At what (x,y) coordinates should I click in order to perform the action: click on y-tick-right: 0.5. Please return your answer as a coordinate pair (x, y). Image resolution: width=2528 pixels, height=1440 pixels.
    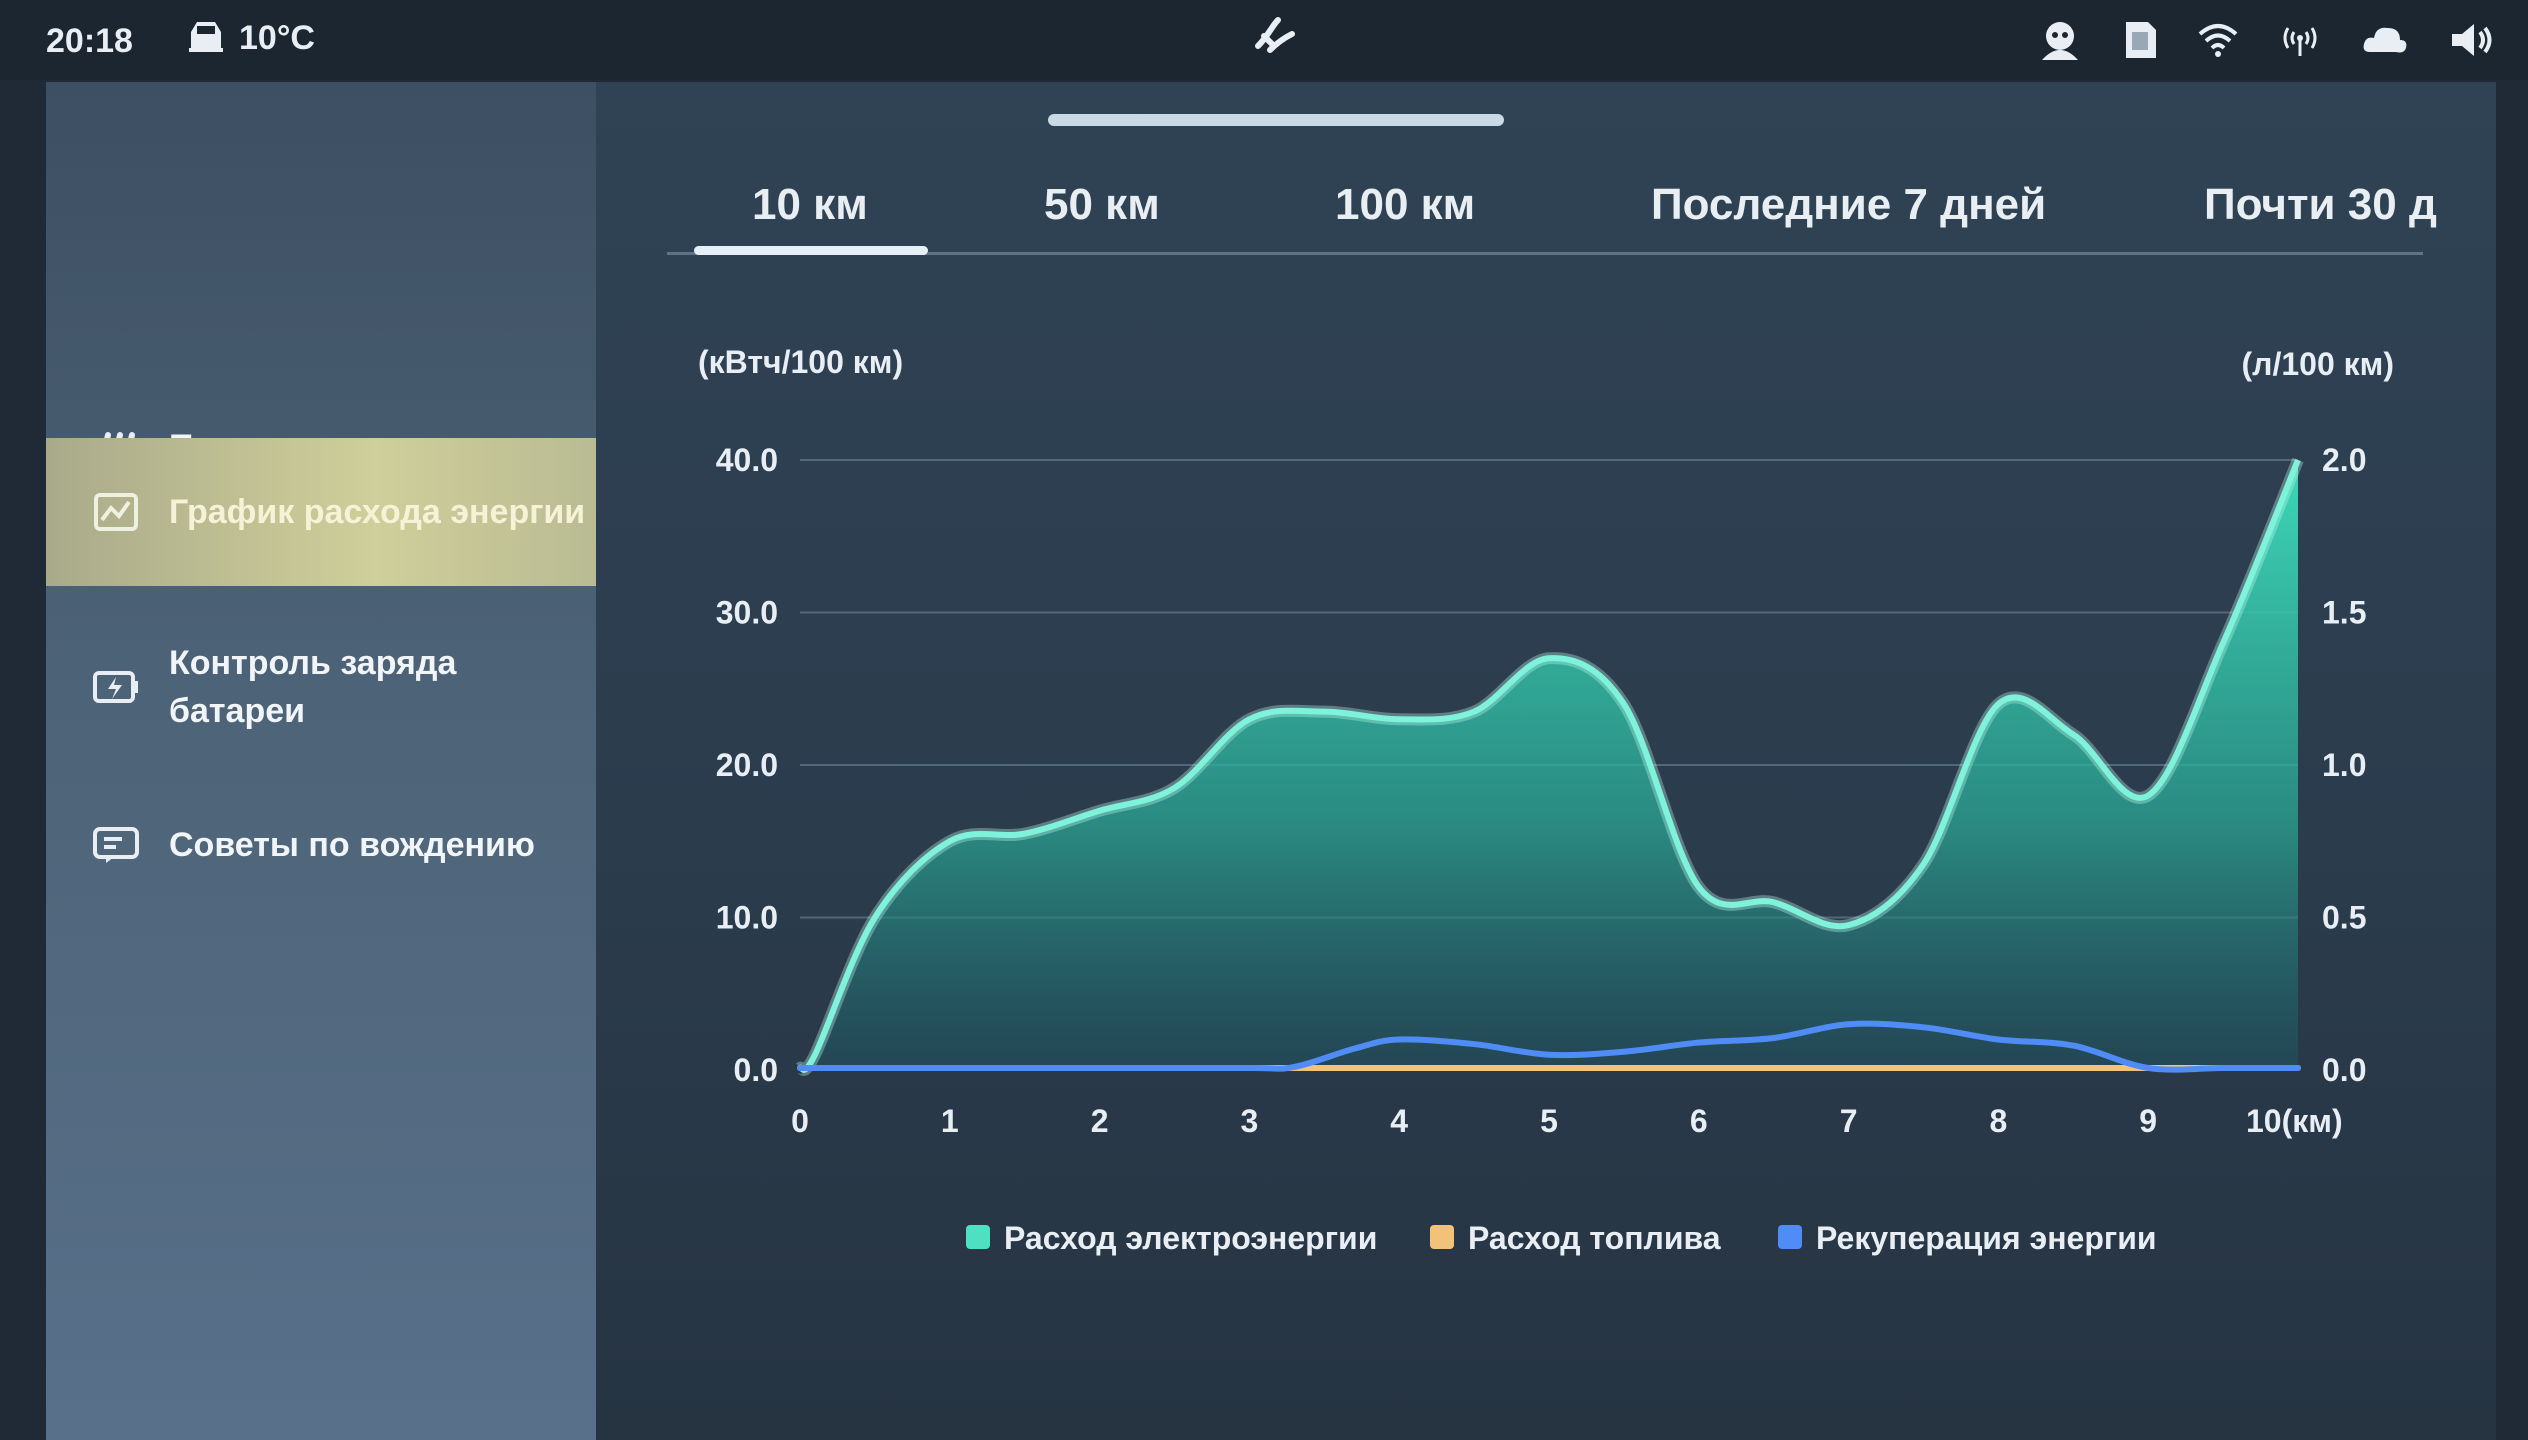
    Looking at the image, I should click on (2344, 918).